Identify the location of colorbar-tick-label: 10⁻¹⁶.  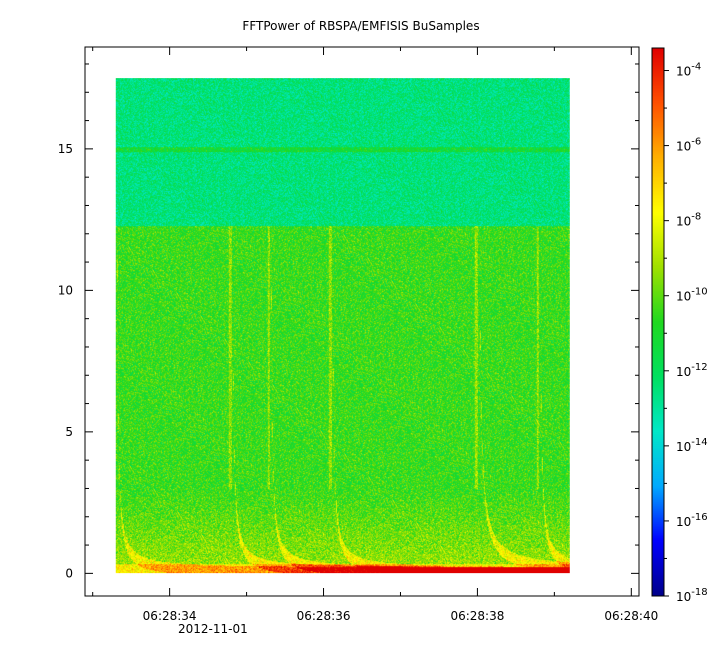
(692, 520).